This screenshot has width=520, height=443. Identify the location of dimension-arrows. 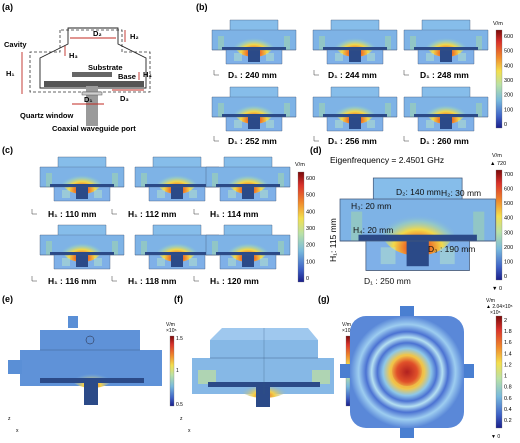
(82, 67).